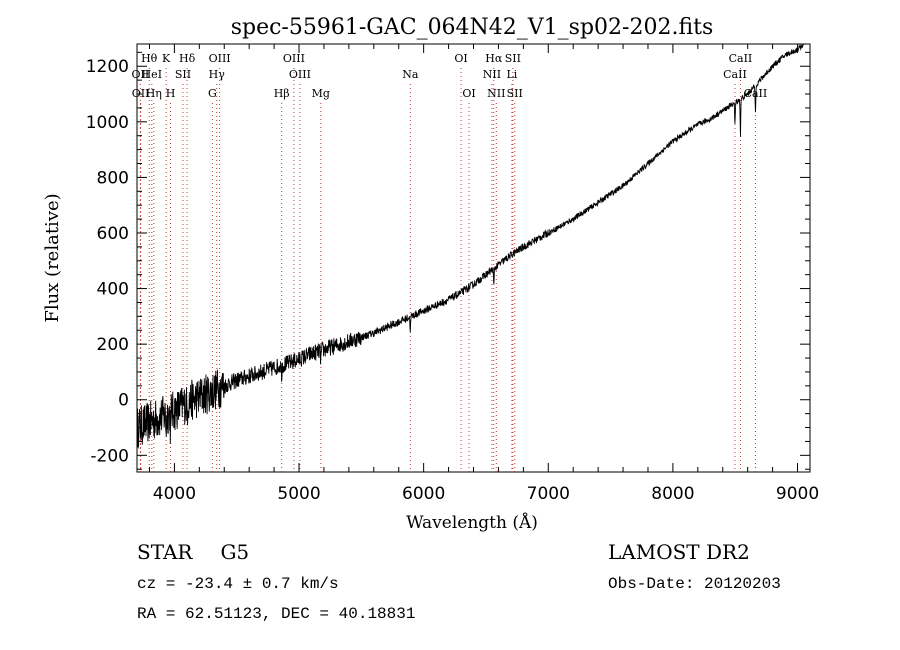 This screenshot has height=650, width=900. Describe the element at coordinates (52, 257) in the screenshot. I see `y-axis-label: Flux (relative)` at that location.